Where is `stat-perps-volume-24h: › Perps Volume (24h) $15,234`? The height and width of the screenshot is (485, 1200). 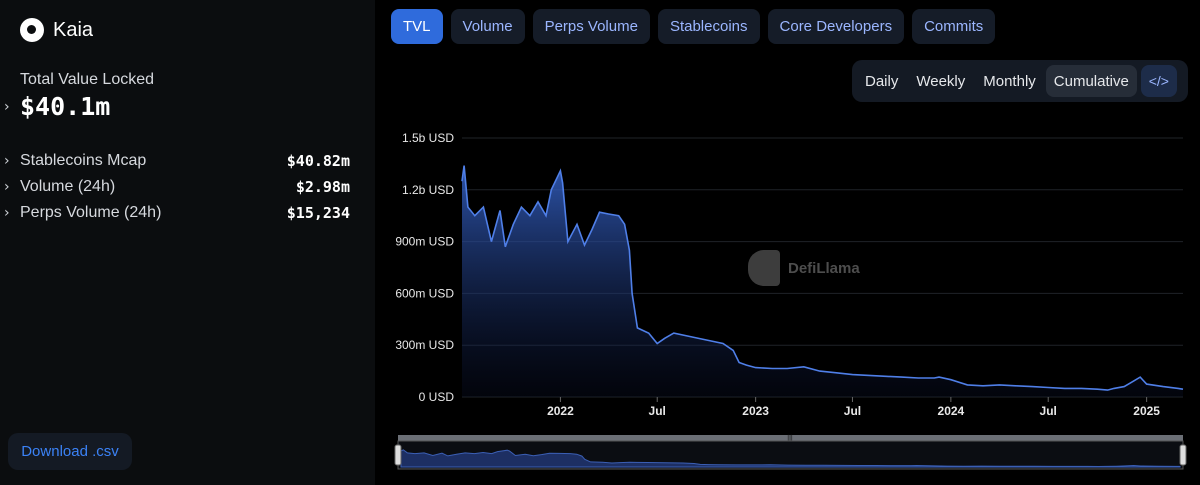 stat-perps-volume-24h: › Perps Volume (24h) $15,234 is located at coordinates (177, 213).